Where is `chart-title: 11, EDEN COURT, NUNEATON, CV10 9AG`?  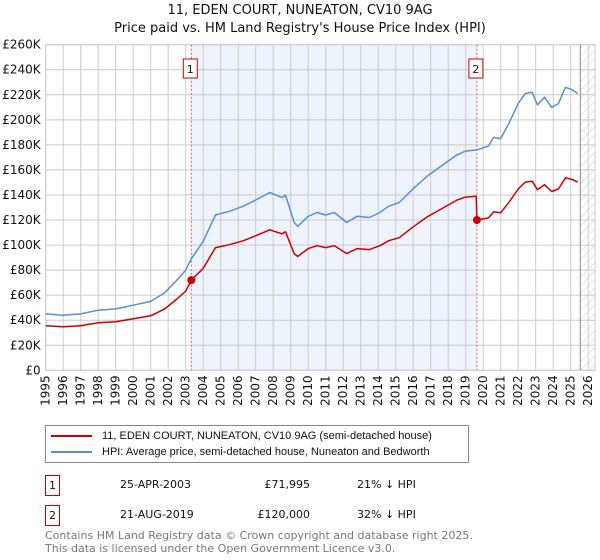 chart-title: 11, EDEN COURT, NUNEATON, CV10 9AG is located at coordinates (300, 10).